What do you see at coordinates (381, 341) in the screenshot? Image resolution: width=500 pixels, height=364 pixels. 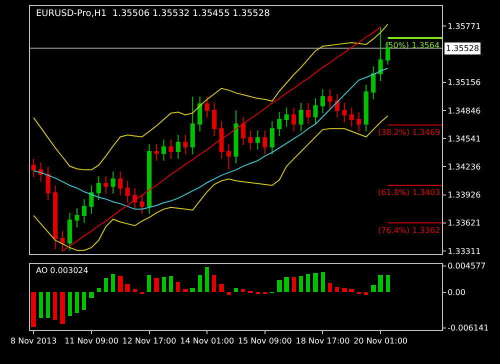 I see `x-tick-label: 20 Nov 01:00` at bounding box center [381, 341].